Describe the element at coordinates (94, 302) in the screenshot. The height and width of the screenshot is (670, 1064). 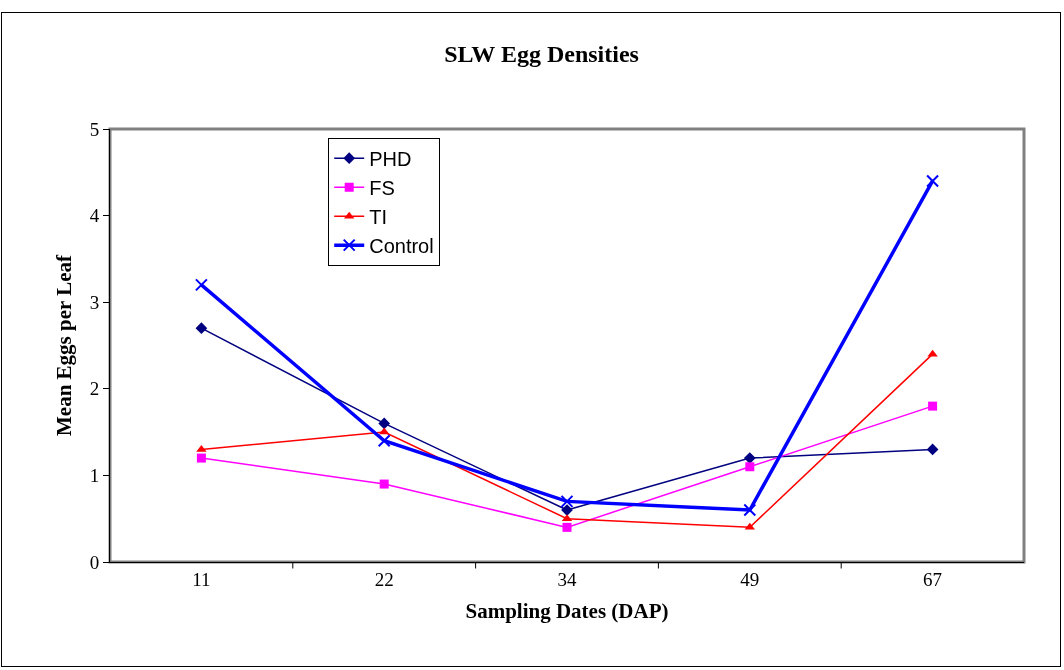
I see `y-tick-label: 3` at that location.